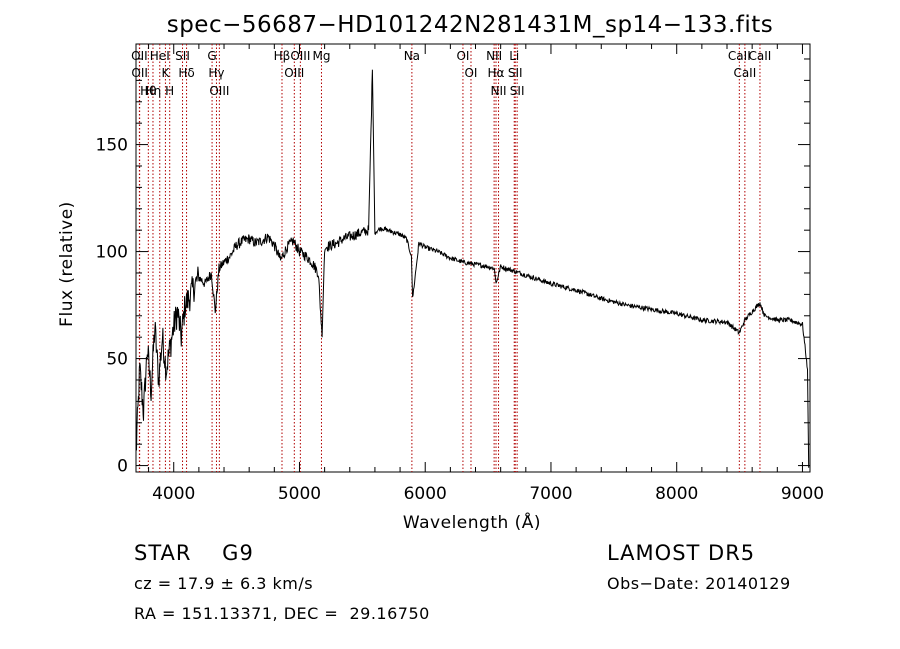 The width and height of the screenshot is (900, 649). Describe the element at coordinates (412, 56) in the screenshot. I see `line-label: Na` at that location.